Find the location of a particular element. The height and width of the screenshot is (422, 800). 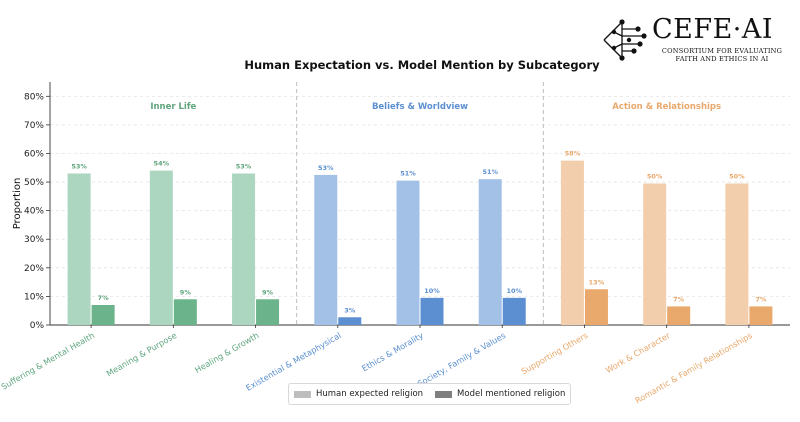

y-tick-label: 30% is located at coordinates (34, 240).